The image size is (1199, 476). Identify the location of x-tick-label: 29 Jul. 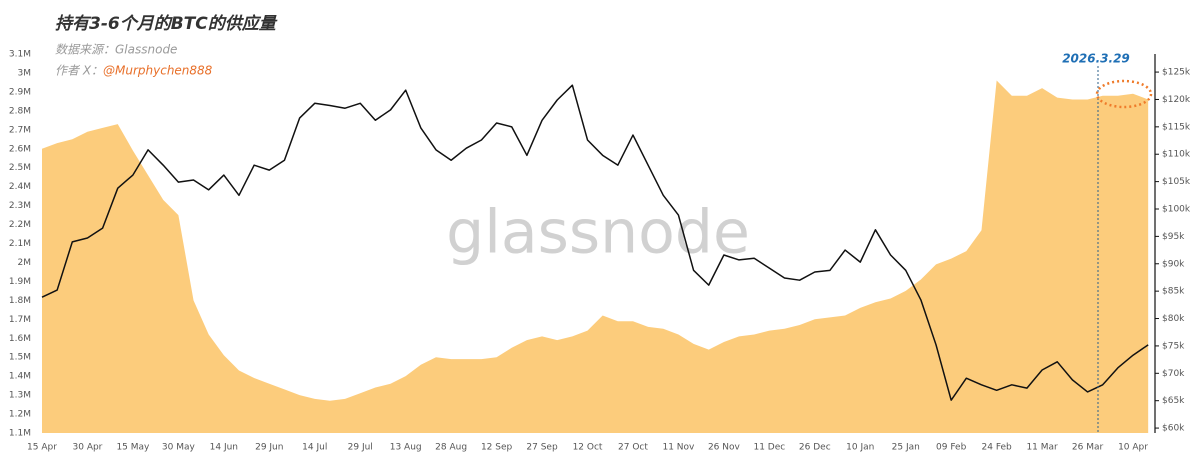
(360, 448).